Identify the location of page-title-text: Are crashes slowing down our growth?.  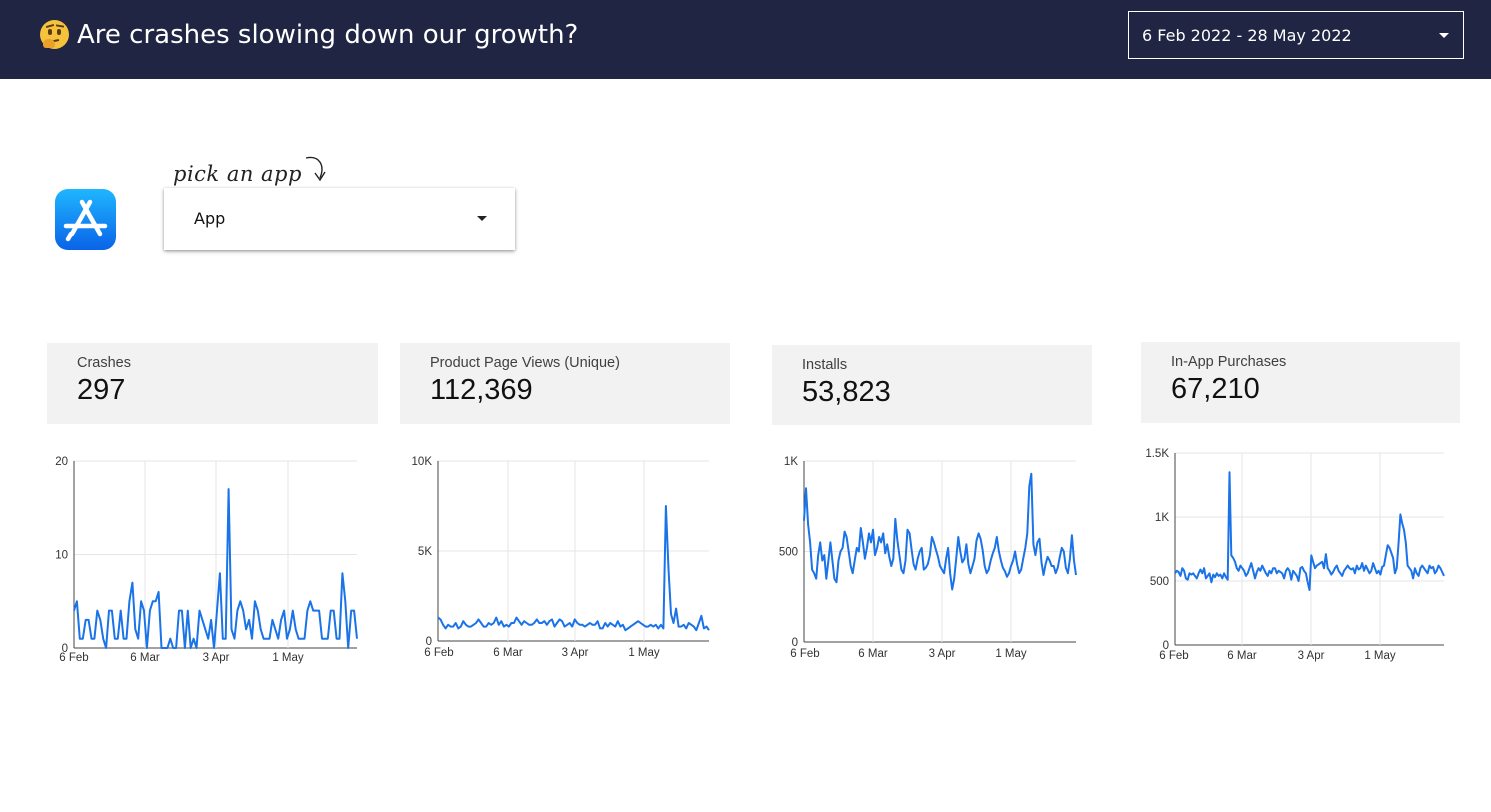
(328, 35).